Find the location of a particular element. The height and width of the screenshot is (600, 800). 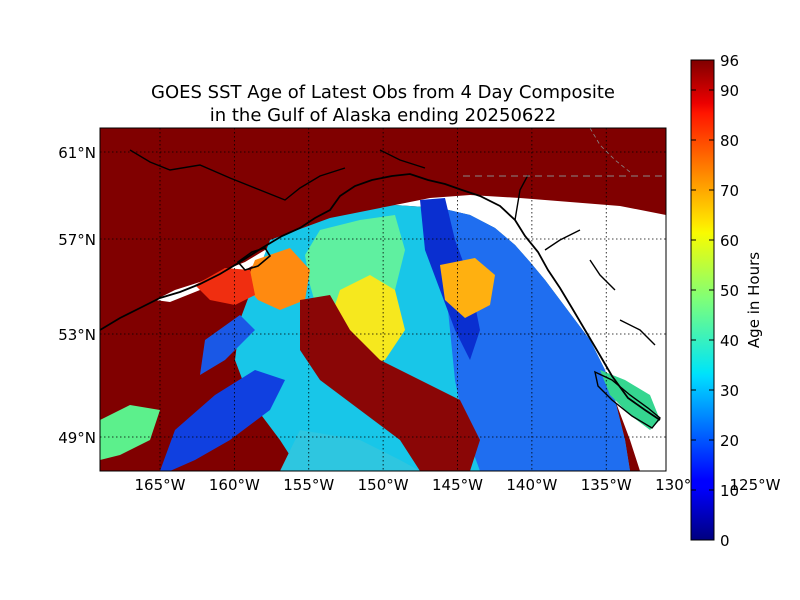

colorbar-tick-label: 70 is located at coordinates (729, 191).